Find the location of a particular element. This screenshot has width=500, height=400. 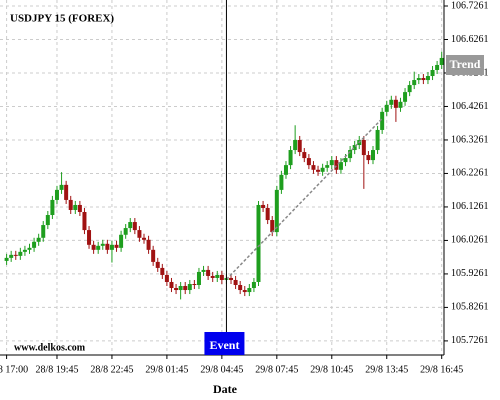

y-tick-label: 106.4261 is located at coordinates (470, 106).